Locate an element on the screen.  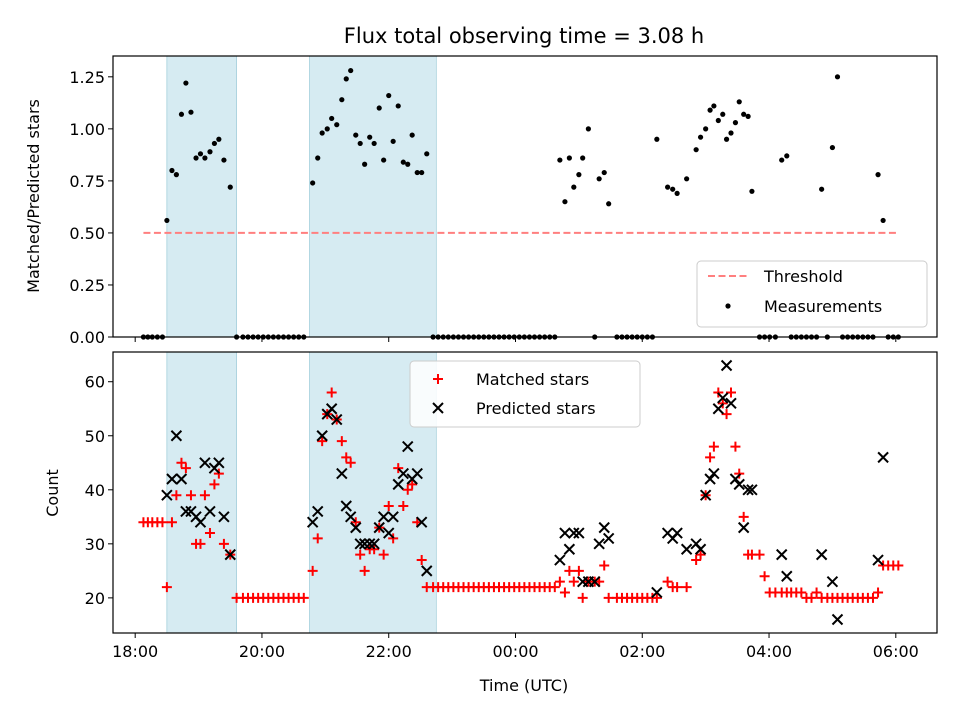
legend-predicted-swatch is located at coordinates (438, 408).